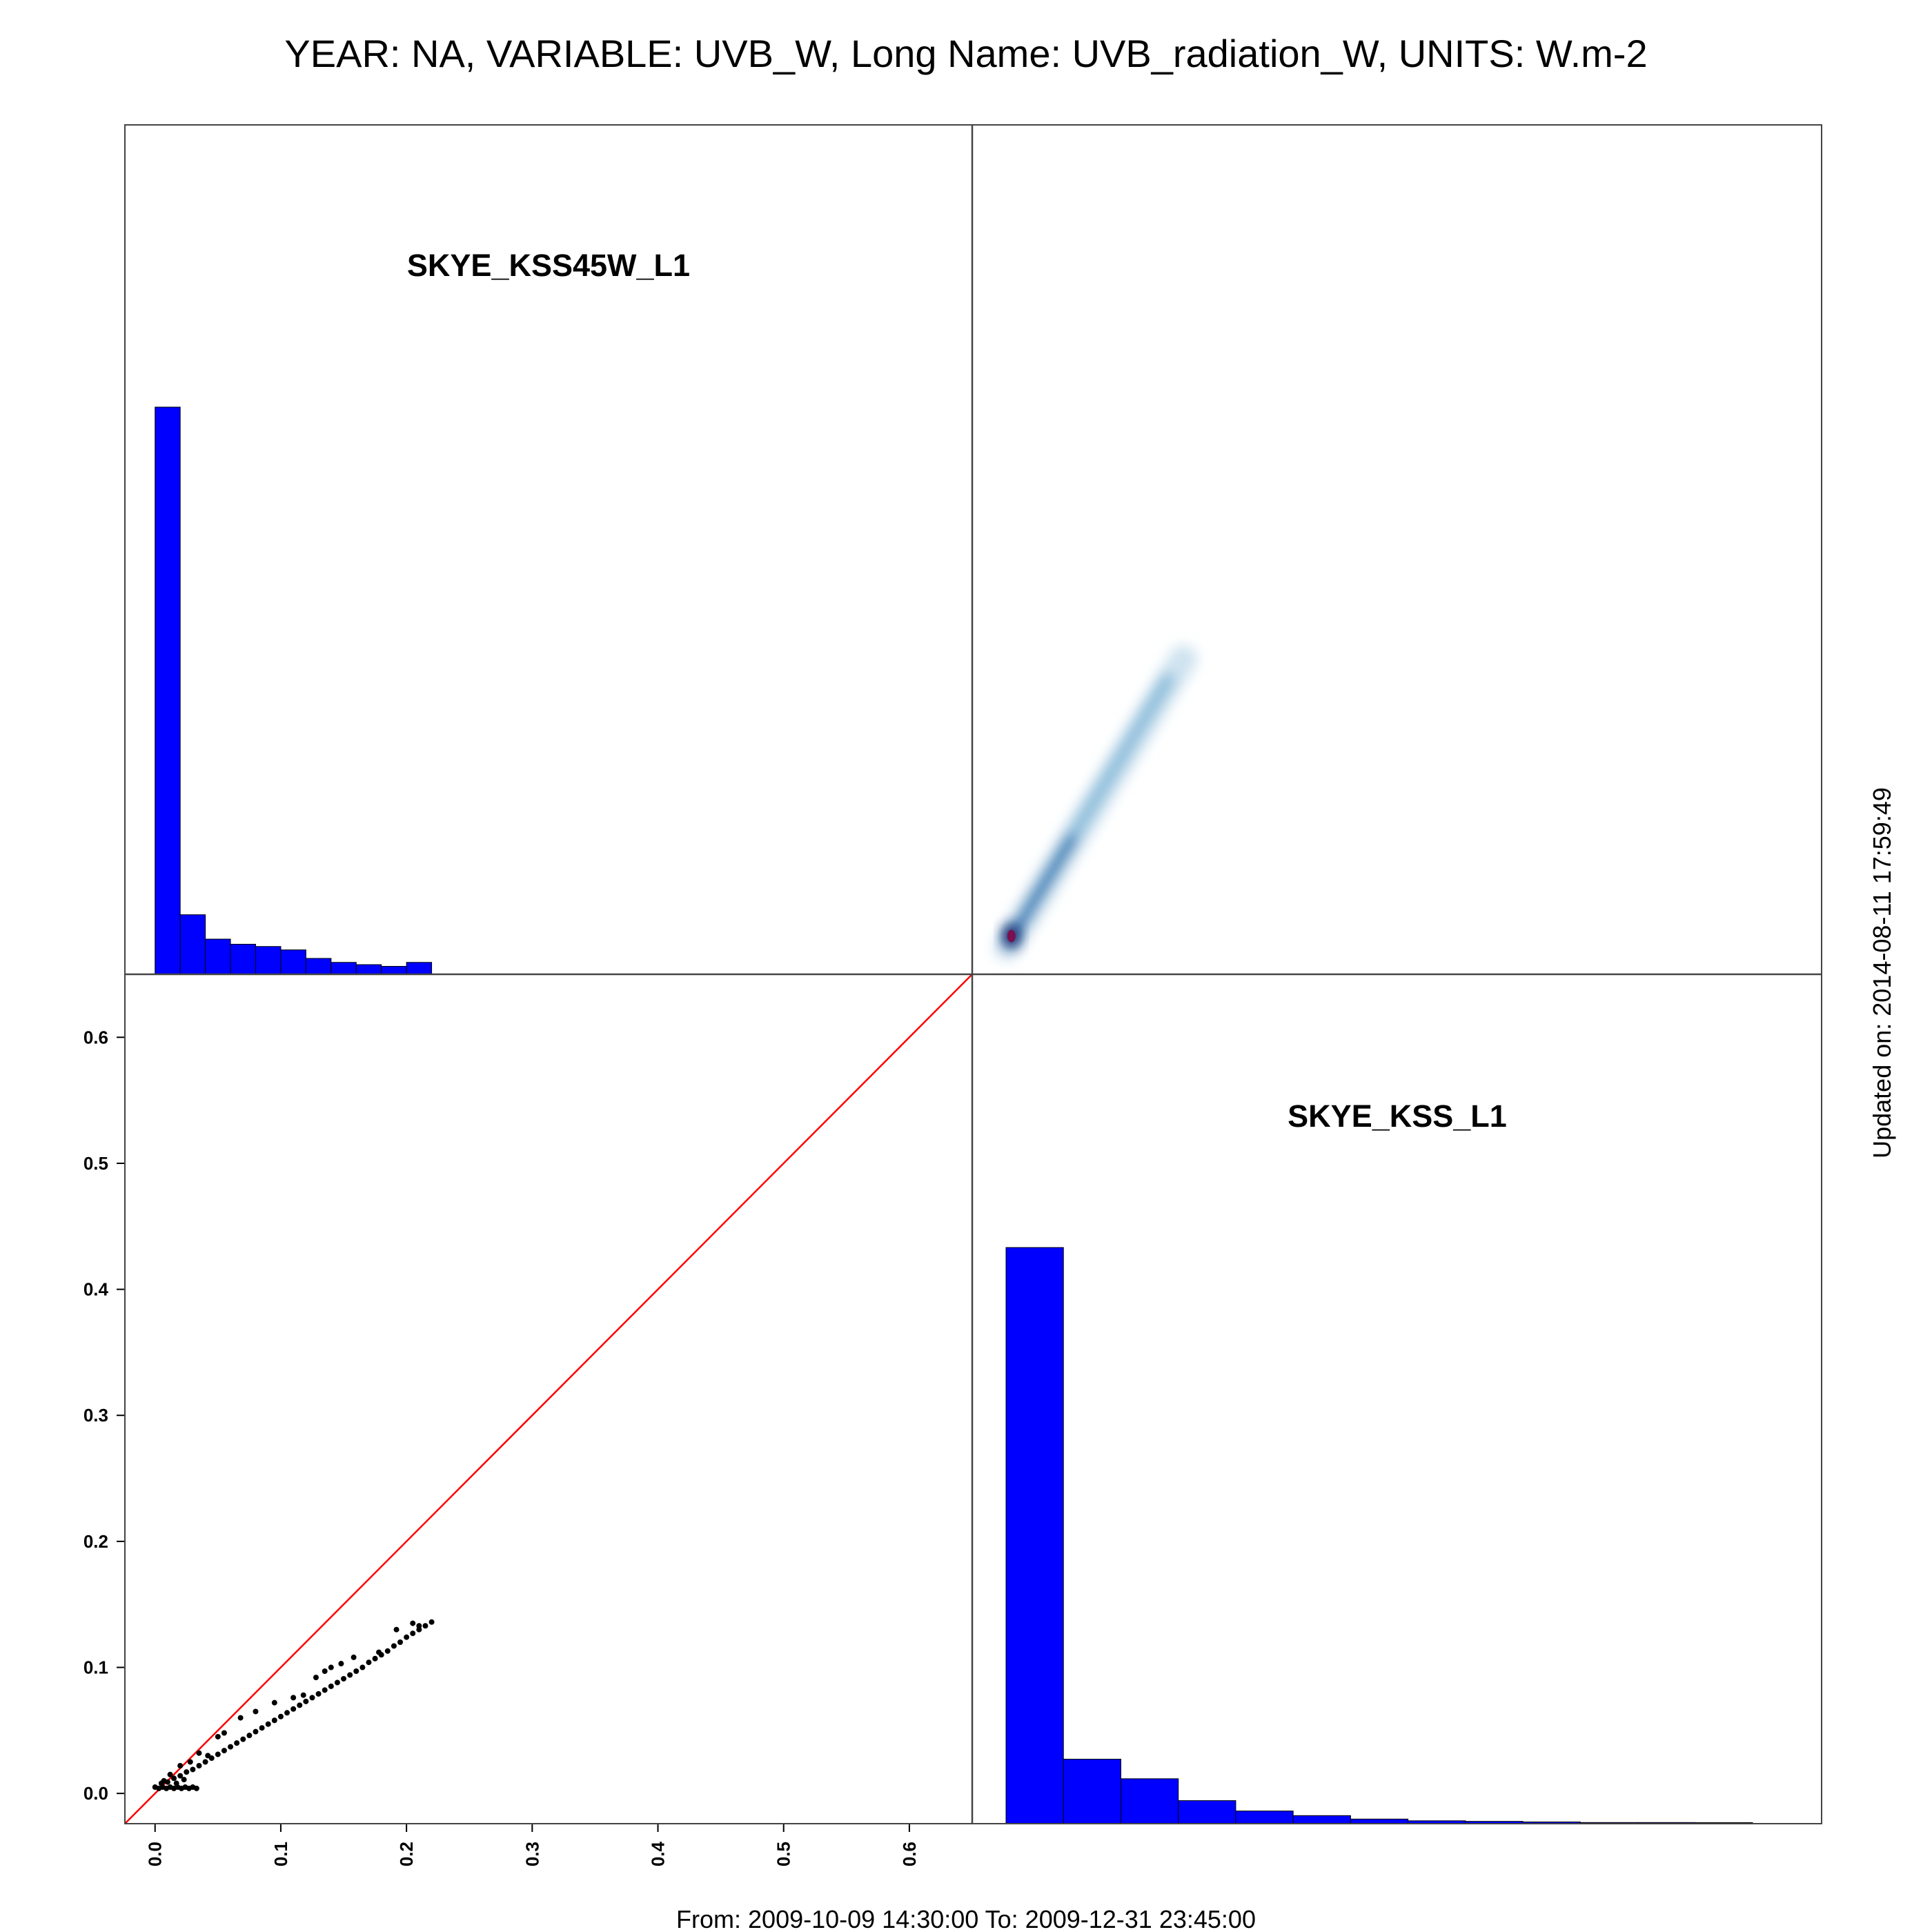 This screenshot has height=1932, width=1932. Describe the element at coordinates (658, 1853) in the screenshot. I see `x-tick-label: 0.4` at that location.